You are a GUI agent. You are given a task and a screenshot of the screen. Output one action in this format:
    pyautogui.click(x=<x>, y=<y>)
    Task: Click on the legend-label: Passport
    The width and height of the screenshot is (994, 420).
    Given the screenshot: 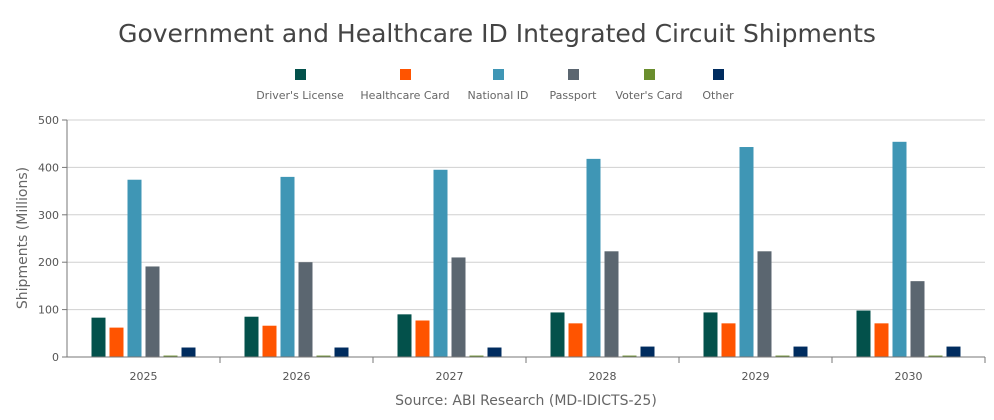 What is the action you would take?
    pyautogui.click(x=574, y=95)
    